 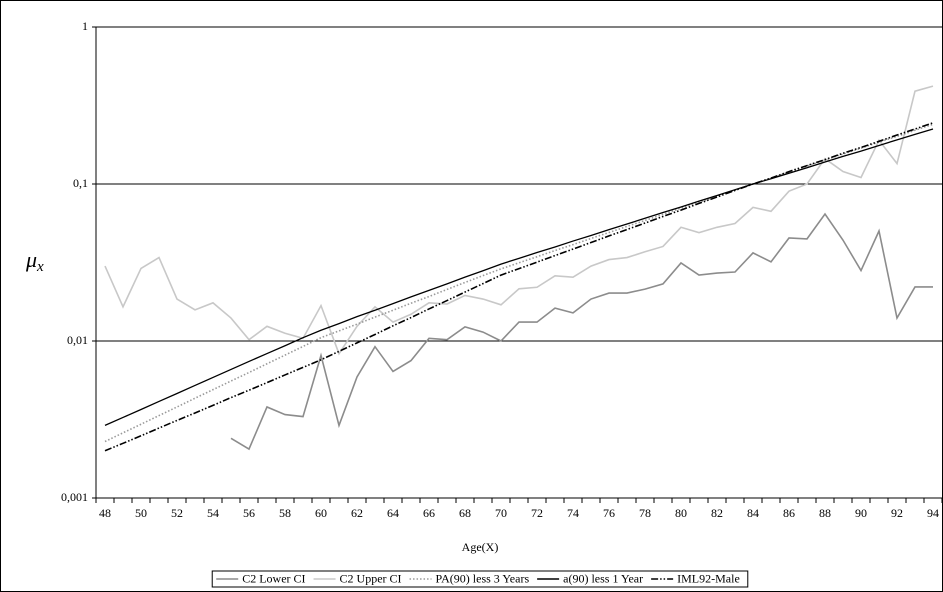 I want to click on x-tick-label: 94, so click(x=933, y=513).